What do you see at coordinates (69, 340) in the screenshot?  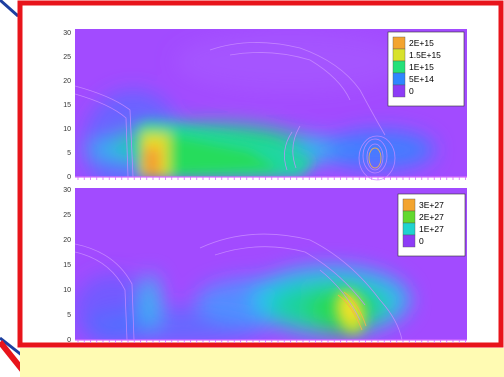 I see `bottom-y-tick-0: 0` at bounding box center [69, 340].